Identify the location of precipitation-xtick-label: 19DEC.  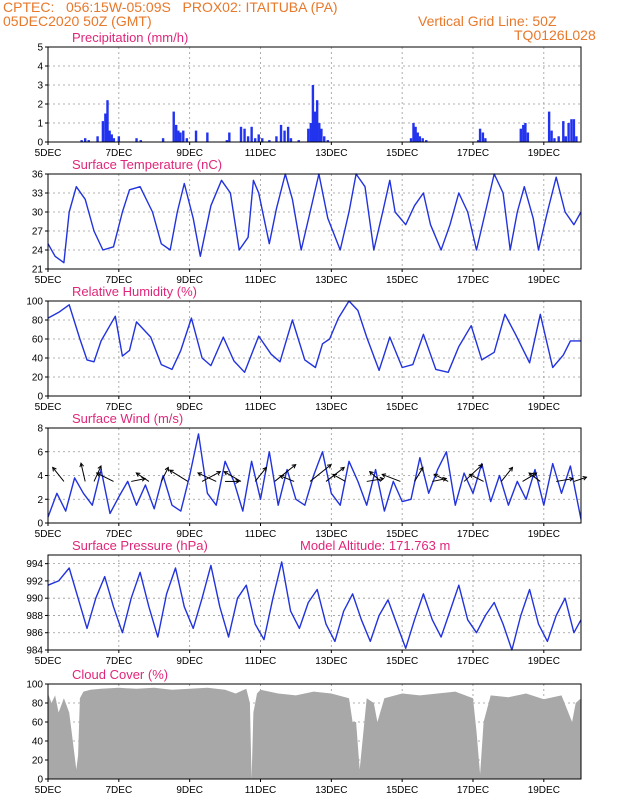
(544, 153).